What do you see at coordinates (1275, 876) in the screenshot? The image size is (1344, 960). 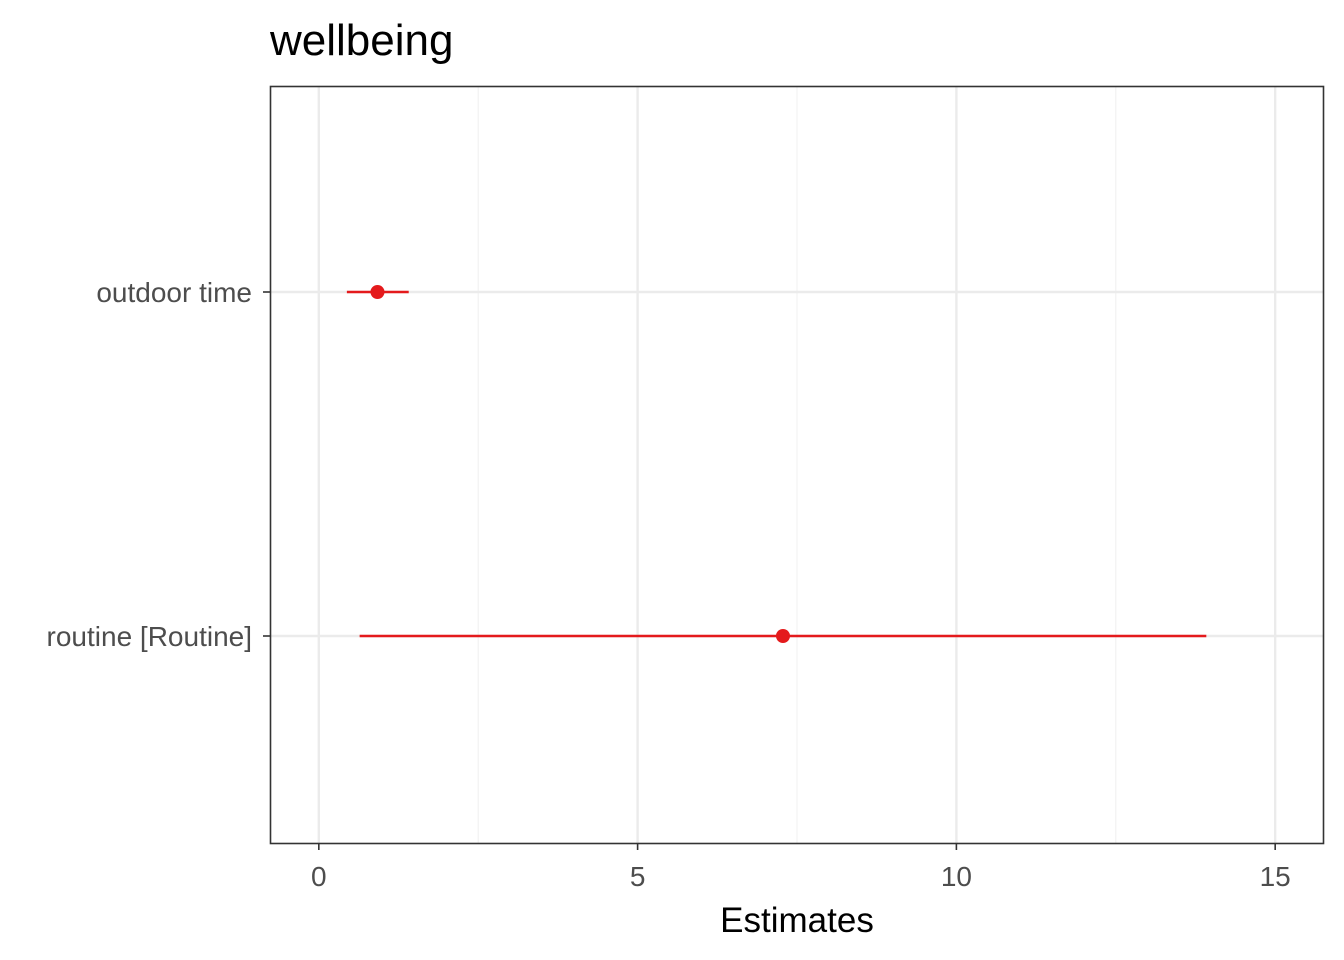 I see `x-tick-label: 15` at bounding box center [1275, 876].